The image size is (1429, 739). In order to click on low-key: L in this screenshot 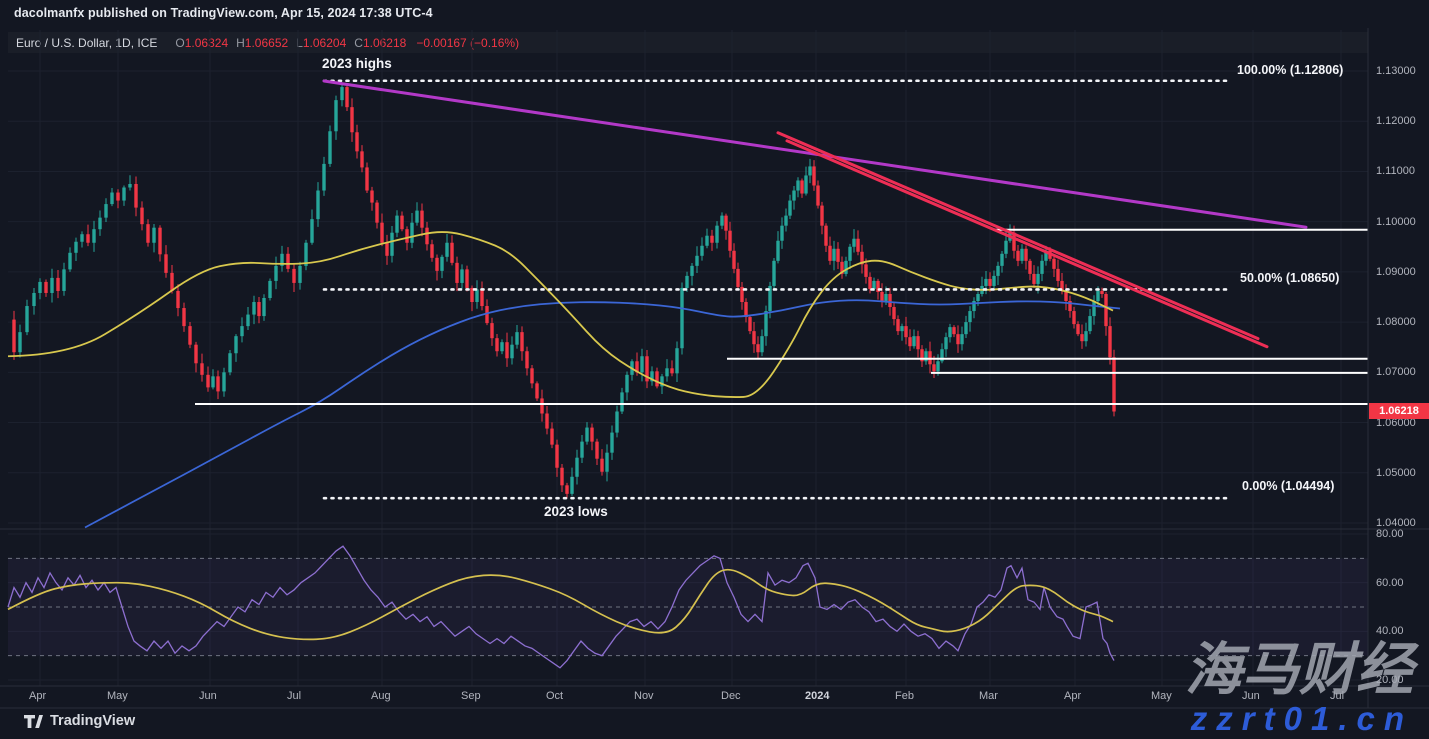, I will do `click(299, 42)`.